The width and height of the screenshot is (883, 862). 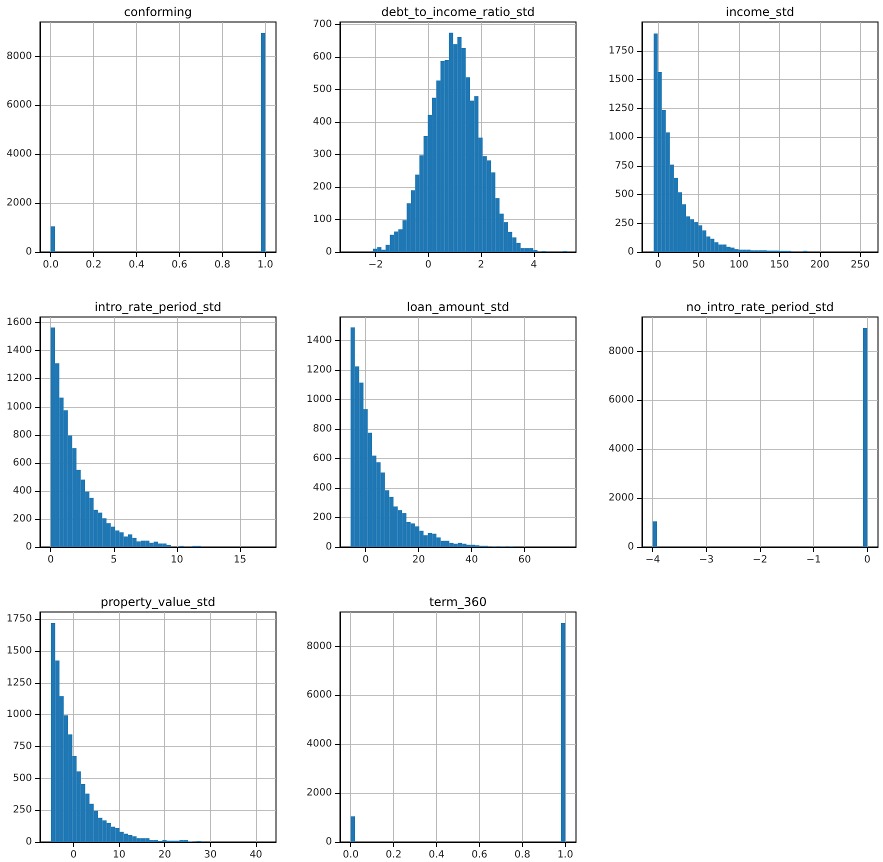 I want to click on chart-title: debt_to_income_ratio_std, so click(x=458, y=12).